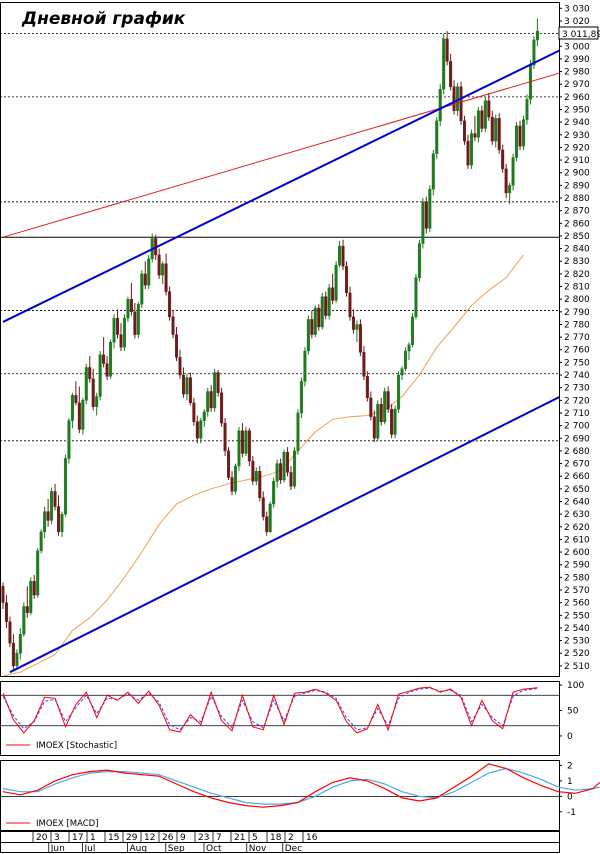  I want to click on price-tick-label: 2 680, so click(577, 452).